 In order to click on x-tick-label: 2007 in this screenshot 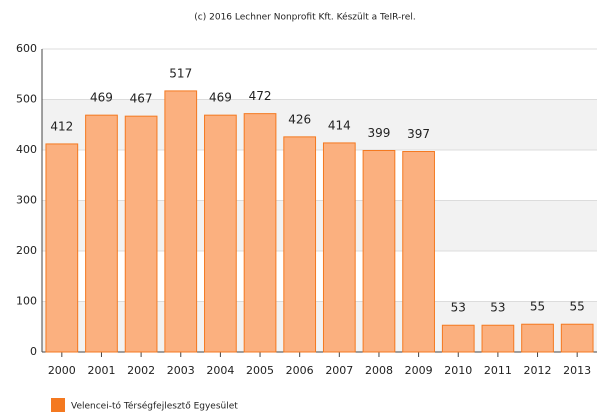, I will do `click(339, 370)`.